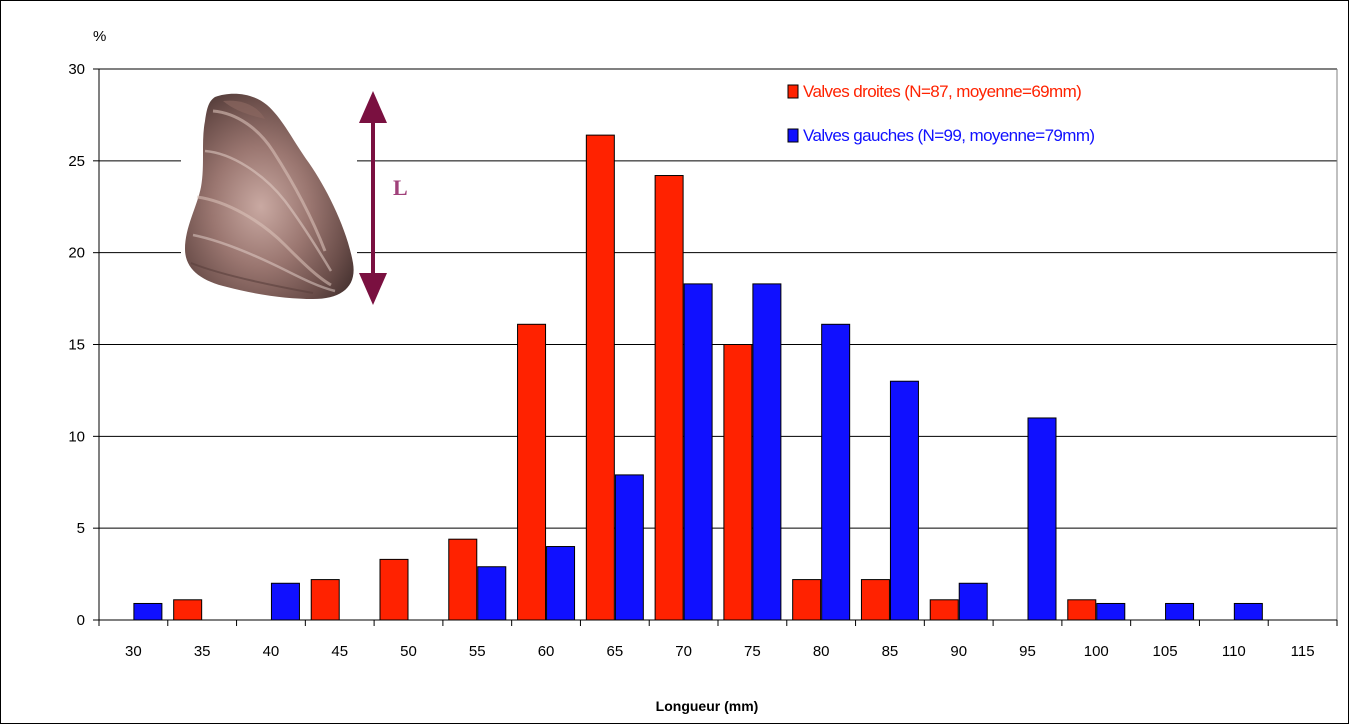  What do you see at coordinates (890, 651) in the screenshot?
I see `x-tick-label-85: 85` at bounding box center [890, 651].